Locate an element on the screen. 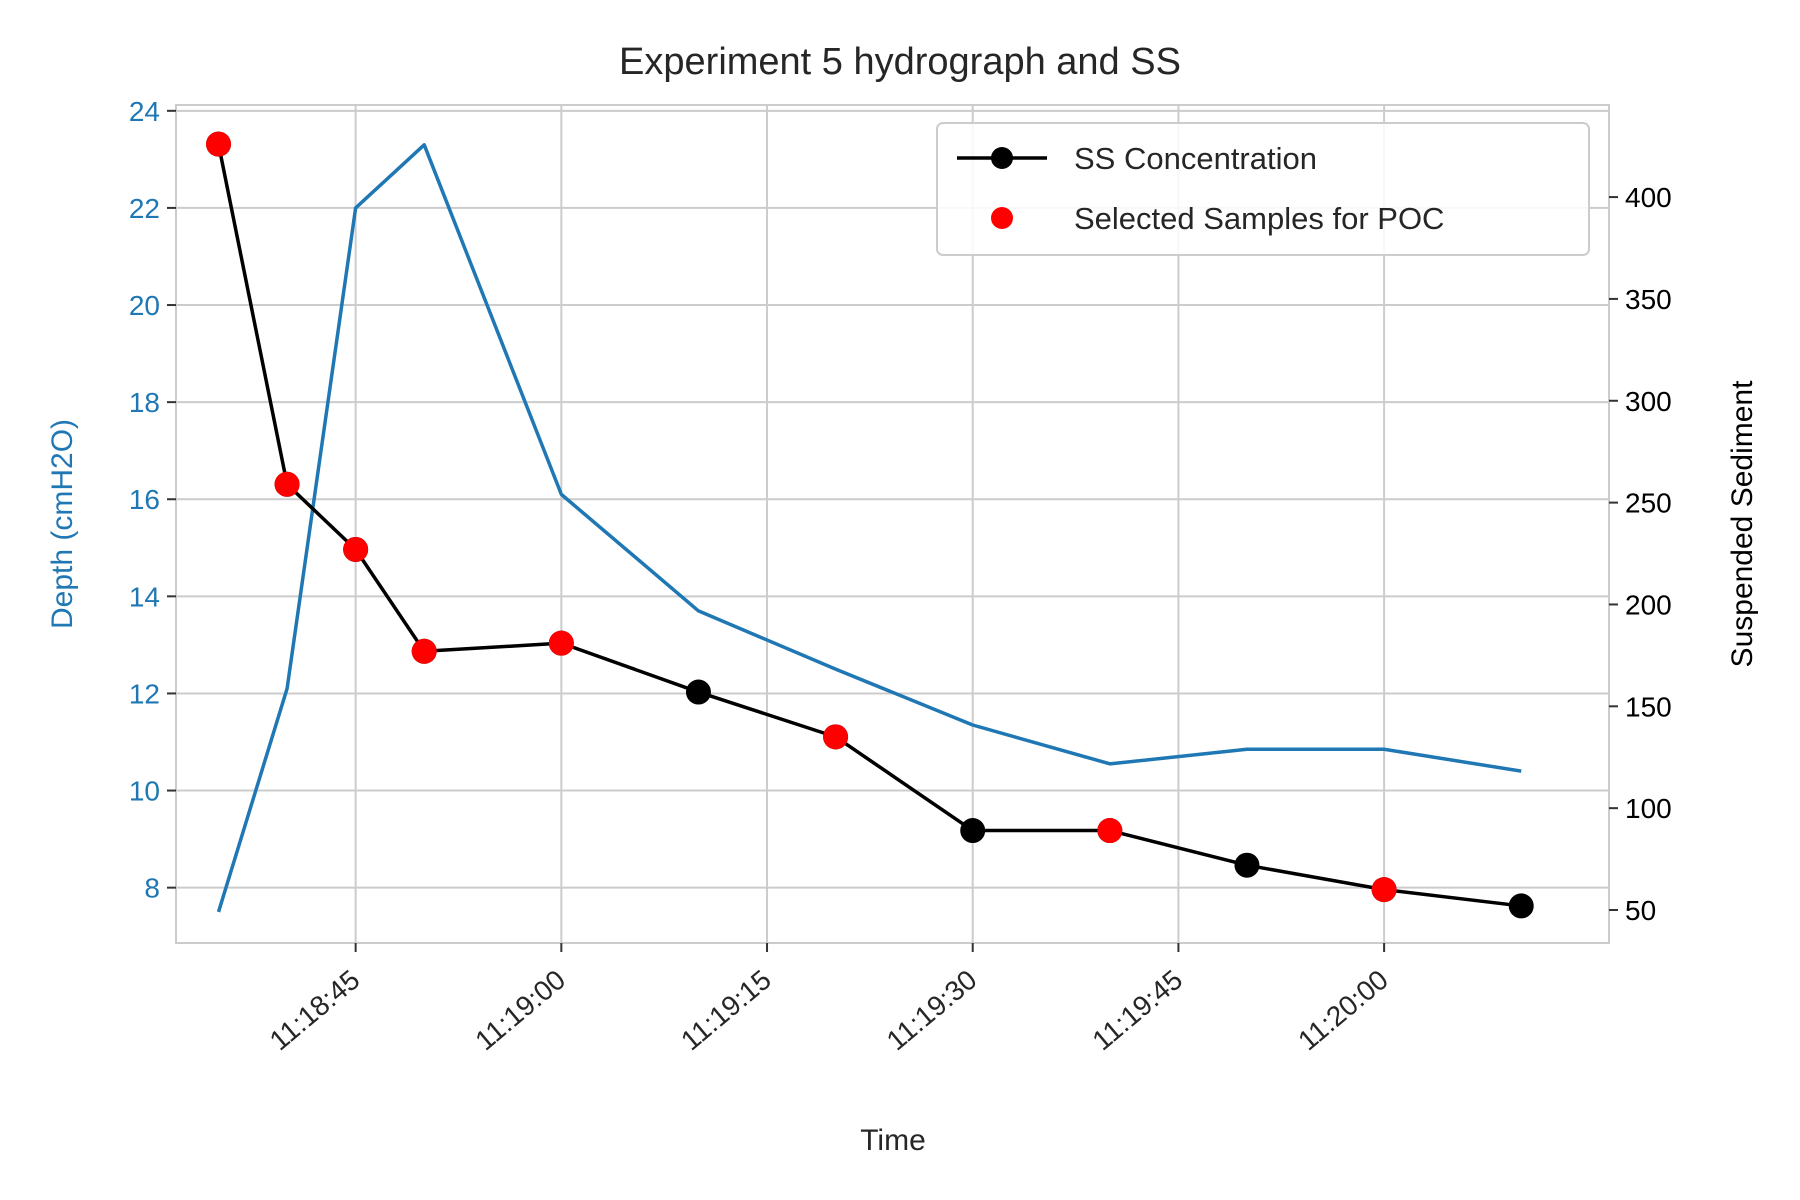  y-right-tick-label: 250 is located at coordinates (1648, 503).